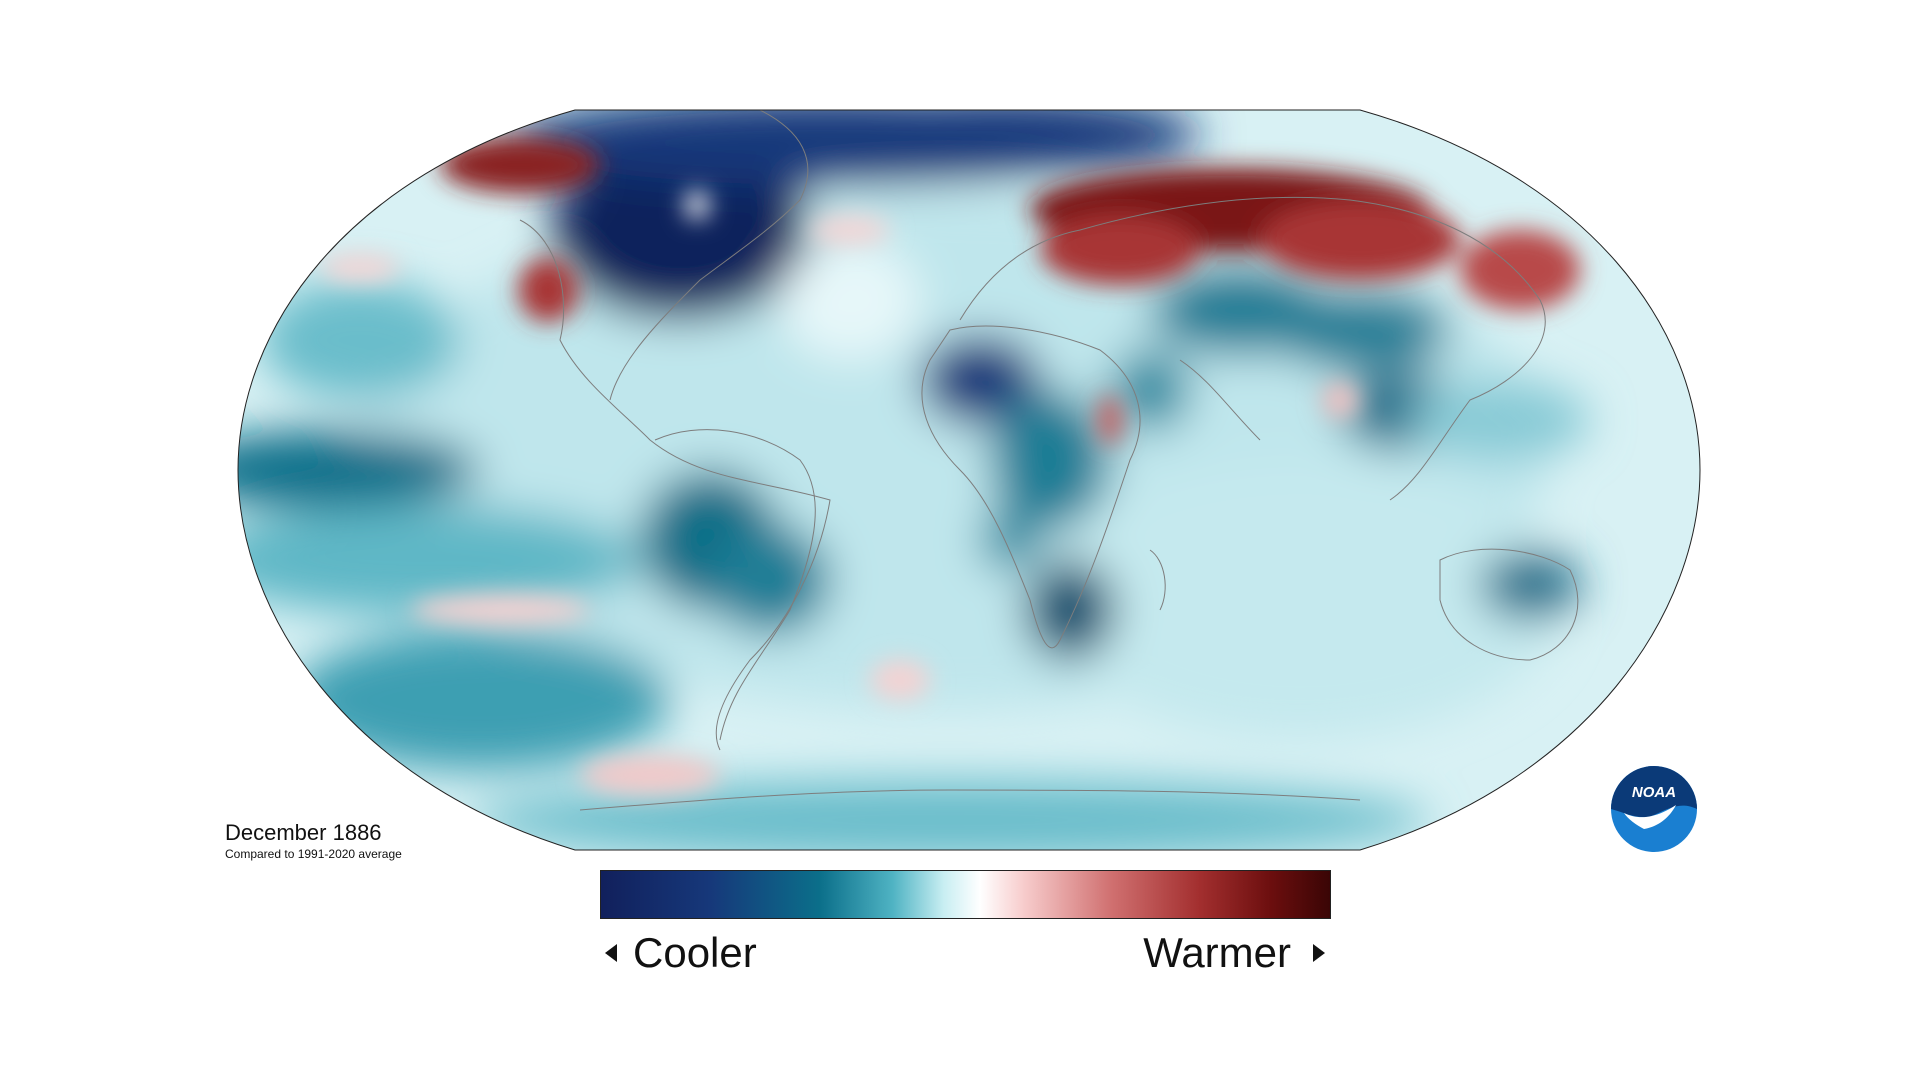 The height and width of the screenshot is (1080, 1920). I want to click on triangle-left-icon, so click(611, 953).